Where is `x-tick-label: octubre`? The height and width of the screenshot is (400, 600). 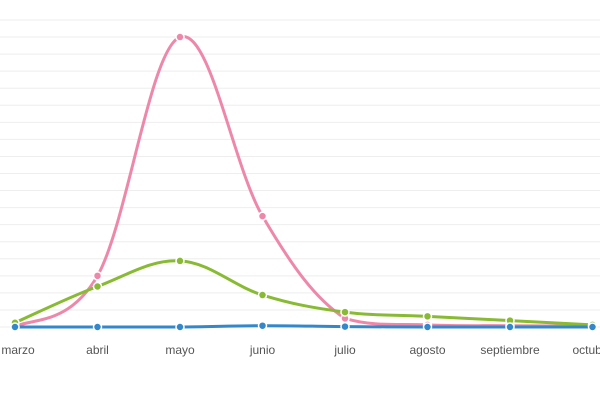
x-tick-label: octubre is located at coordinates (586, 350).